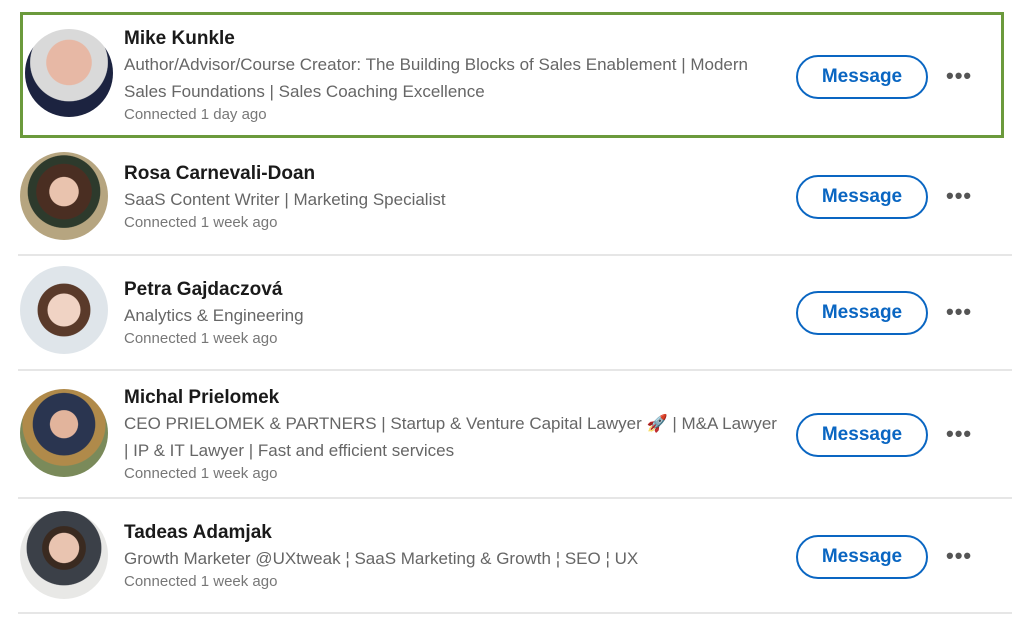 The width and height of the screenshot is (1024, 627). Describe the element at coordinates (195, 114) in the screenshot. I see `connection-time: Connected 1 day ago` at that location.